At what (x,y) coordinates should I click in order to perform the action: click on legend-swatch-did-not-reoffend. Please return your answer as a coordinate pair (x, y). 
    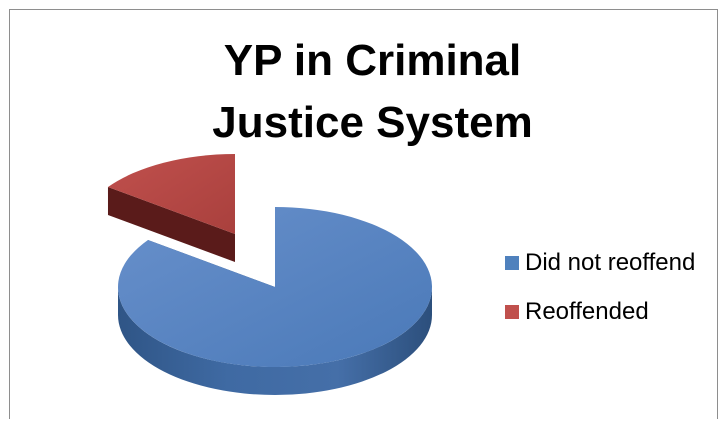
    Looking at the image, I should click on (512, 263).